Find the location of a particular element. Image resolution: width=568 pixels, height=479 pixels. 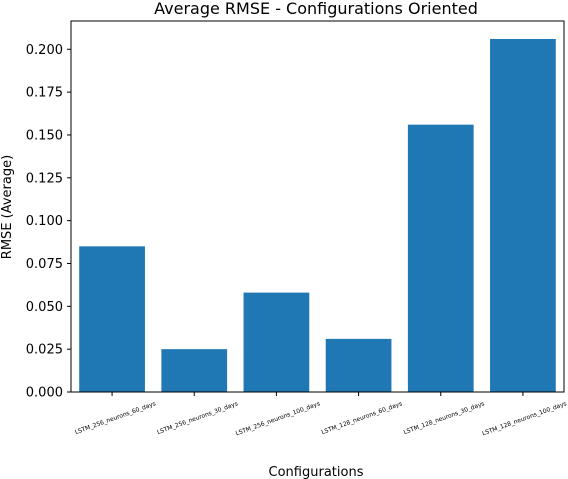

y-tick-label: 0.125 is located at coordinates (44, 178).